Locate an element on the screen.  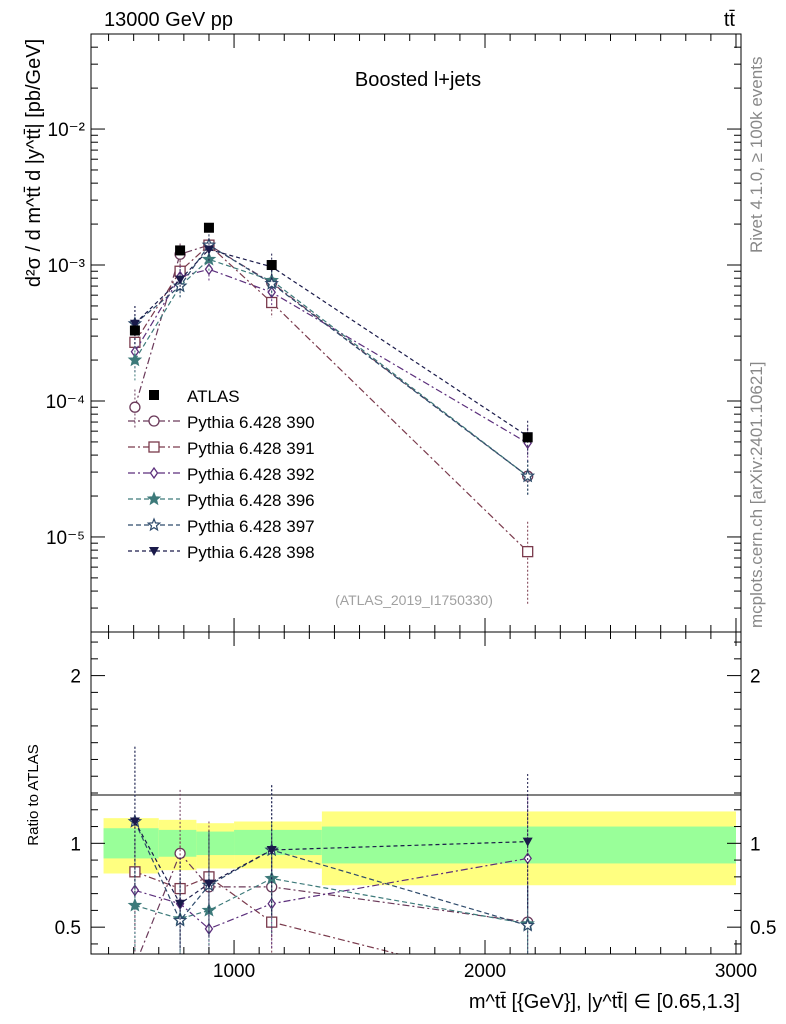
rivet-version-label: Rivet 4.1.0, ≥ 100k events is located at coordinates (756, 155).